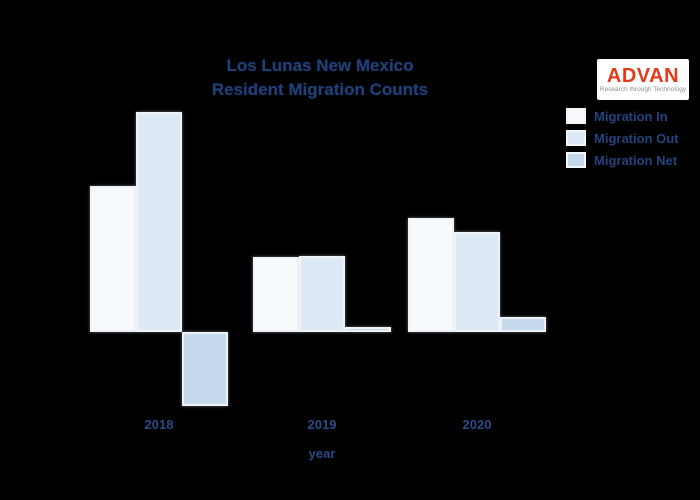 Image resolution: width=700 pixels, height=500 pixels. Describe the element at coordinates (159, 222) in the screenshot. I see `bar-migration-out-2018` at that location.